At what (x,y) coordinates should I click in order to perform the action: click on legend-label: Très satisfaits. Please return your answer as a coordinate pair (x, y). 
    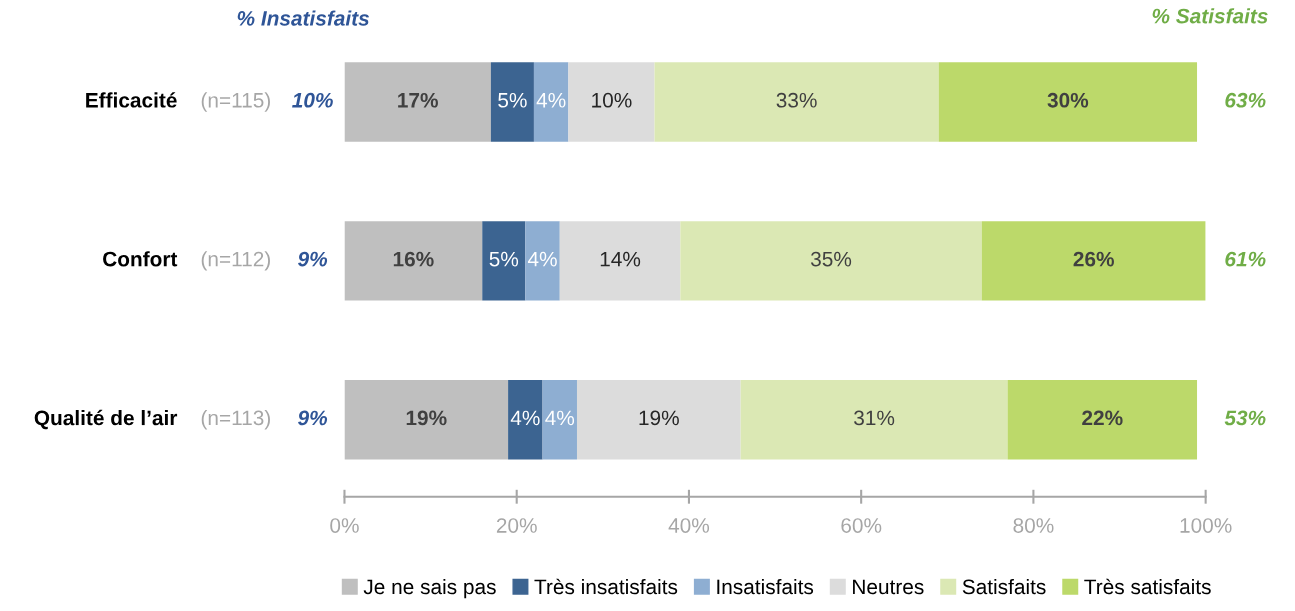
    Looking at the image, I should click on (1147, 586).